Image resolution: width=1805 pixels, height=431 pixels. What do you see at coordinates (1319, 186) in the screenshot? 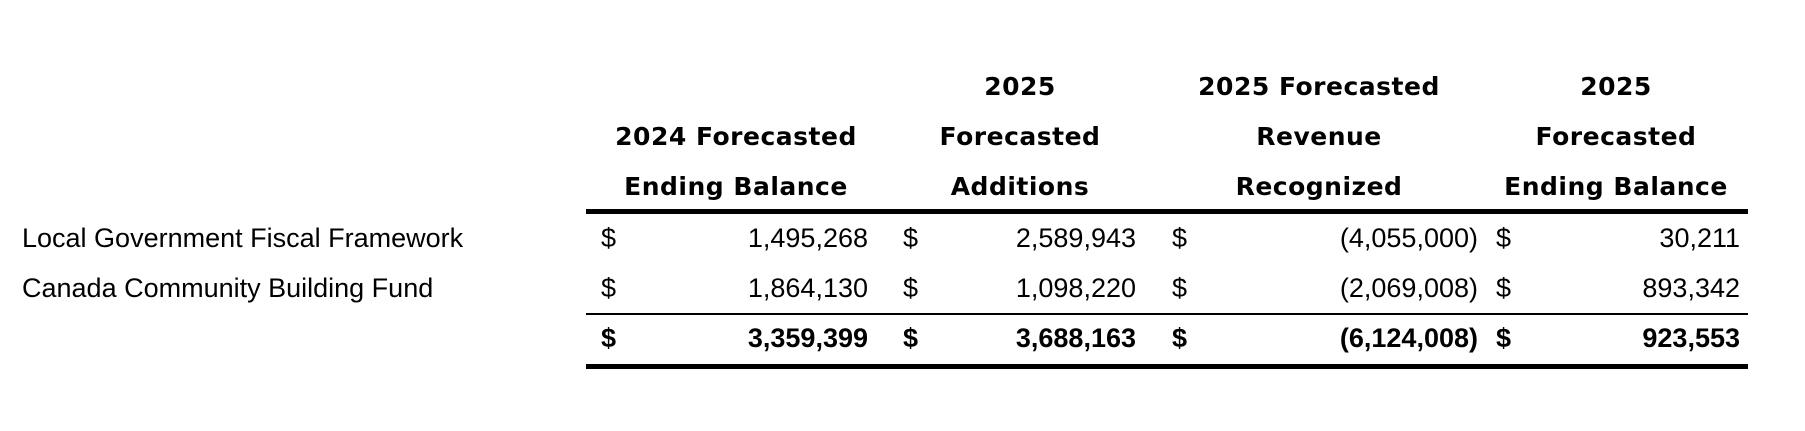
I see `header-line: Recognized` at bounding box center [1319, 186].